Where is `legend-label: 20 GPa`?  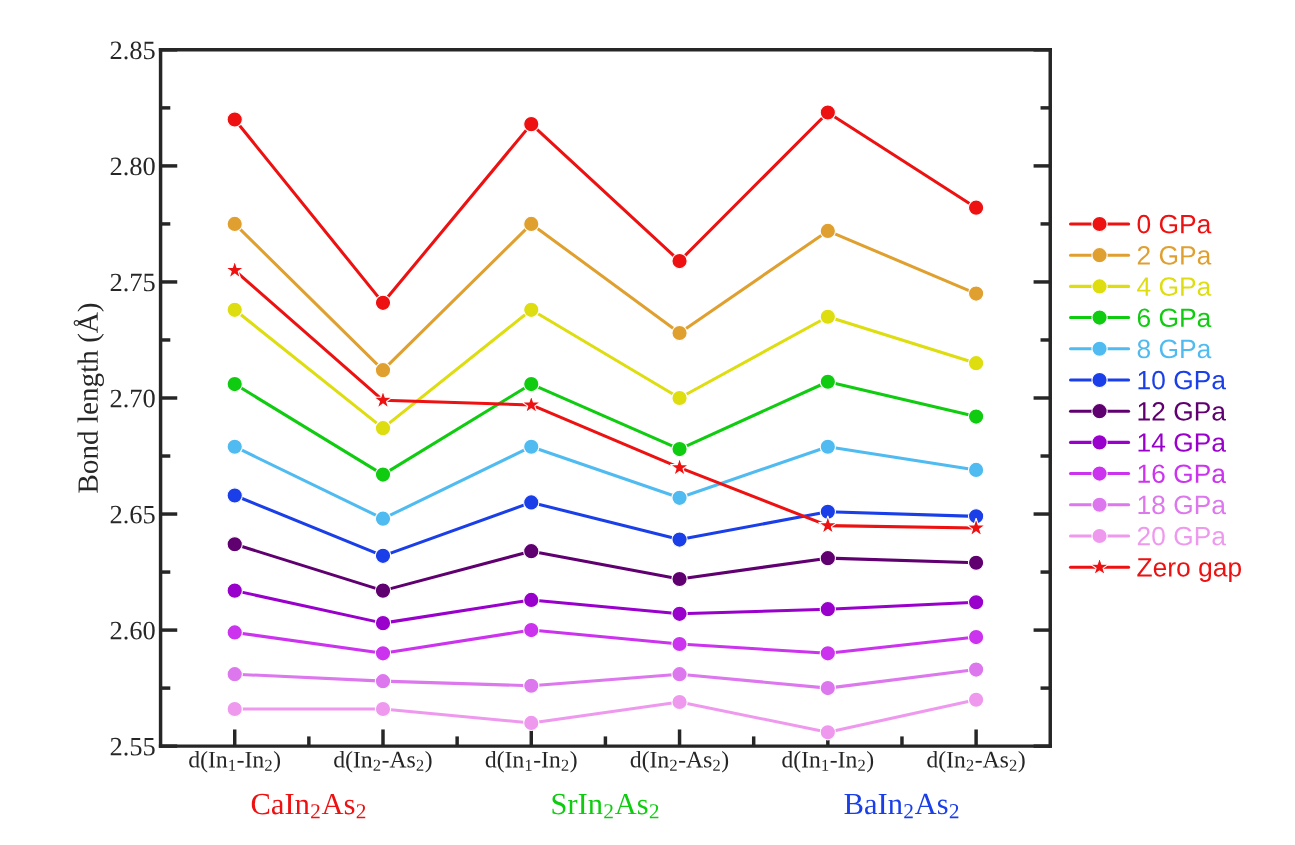
legend-label: 20 GPa is located at coordinates (1181, 536).